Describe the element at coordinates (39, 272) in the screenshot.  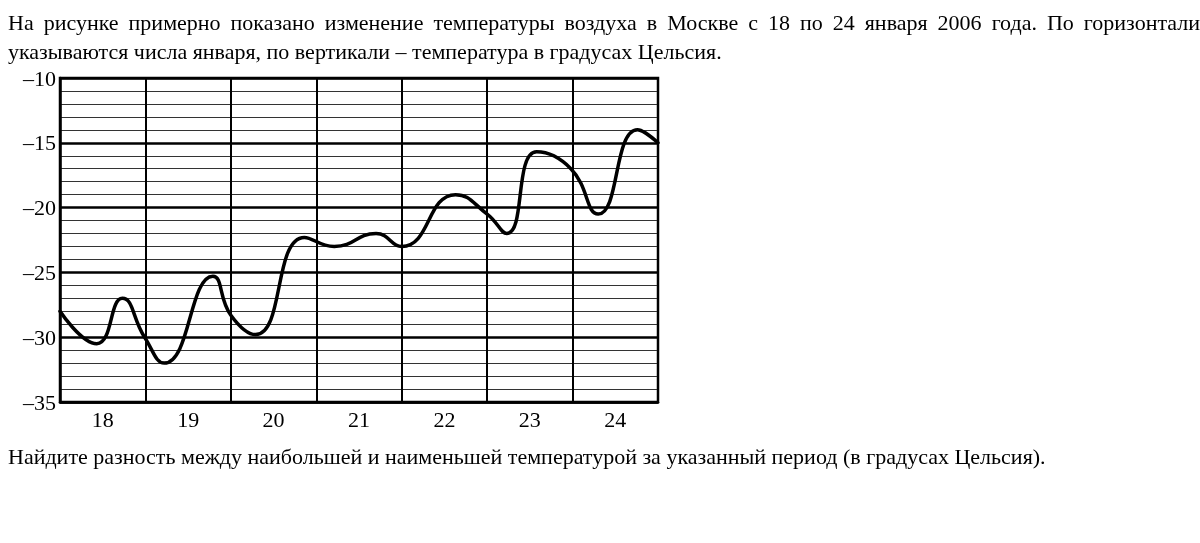
I see `y-tick-label: –25` at that location.